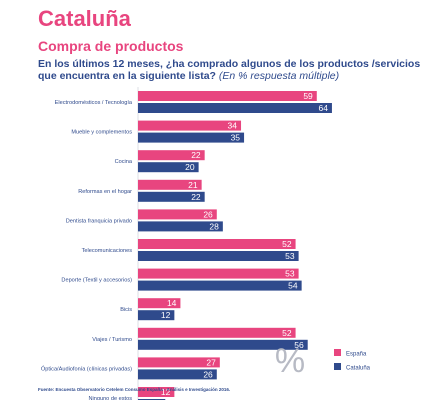 Image resolution: width=440 pixels, height=400 pixels. What do you see at coordinates (86, 368) in the screenshot?
I see `category-label: Óptica/Audiofonía (clínicas privadas)` at bounding box center [86, 368].